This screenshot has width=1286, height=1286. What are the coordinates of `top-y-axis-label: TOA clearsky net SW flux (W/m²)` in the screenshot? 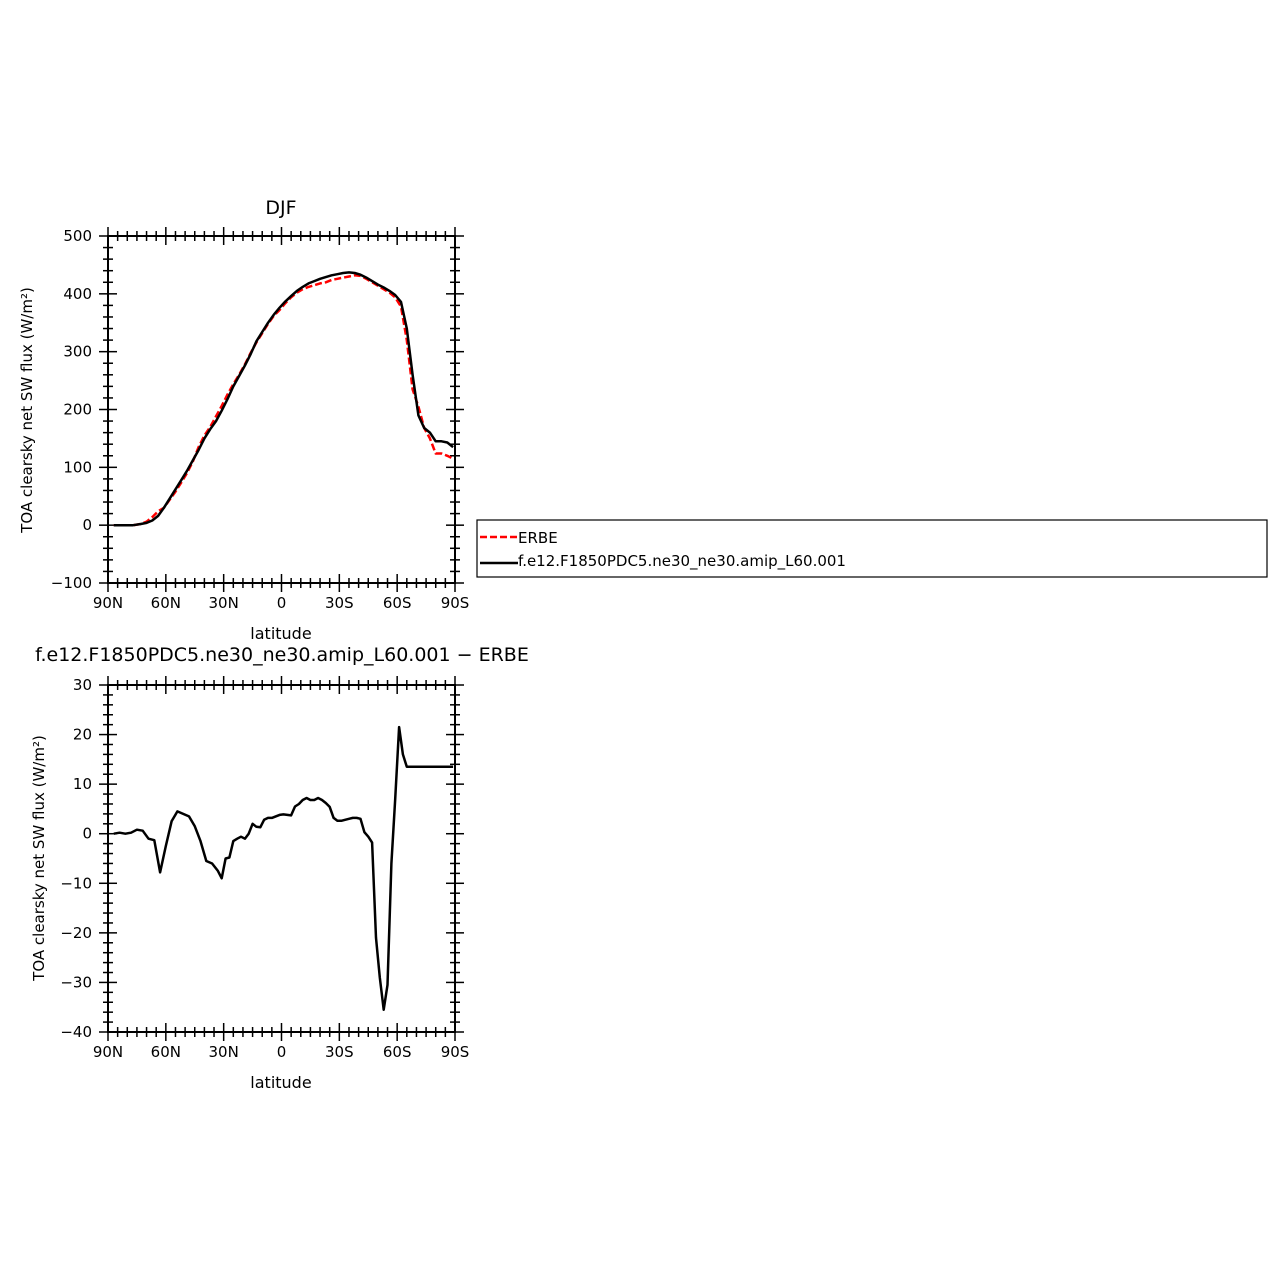 It's located at (27, 410).